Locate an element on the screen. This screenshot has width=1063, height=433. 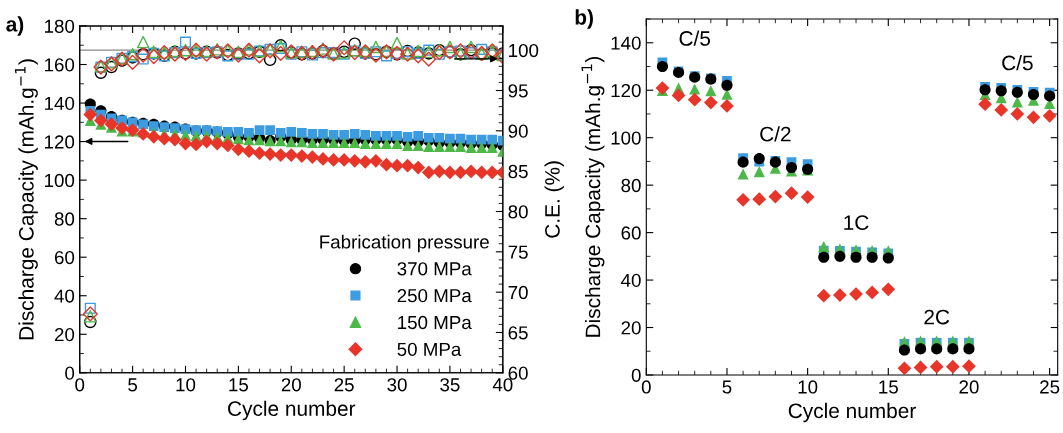
annotation: 2C is located at coordinates (937, 317).